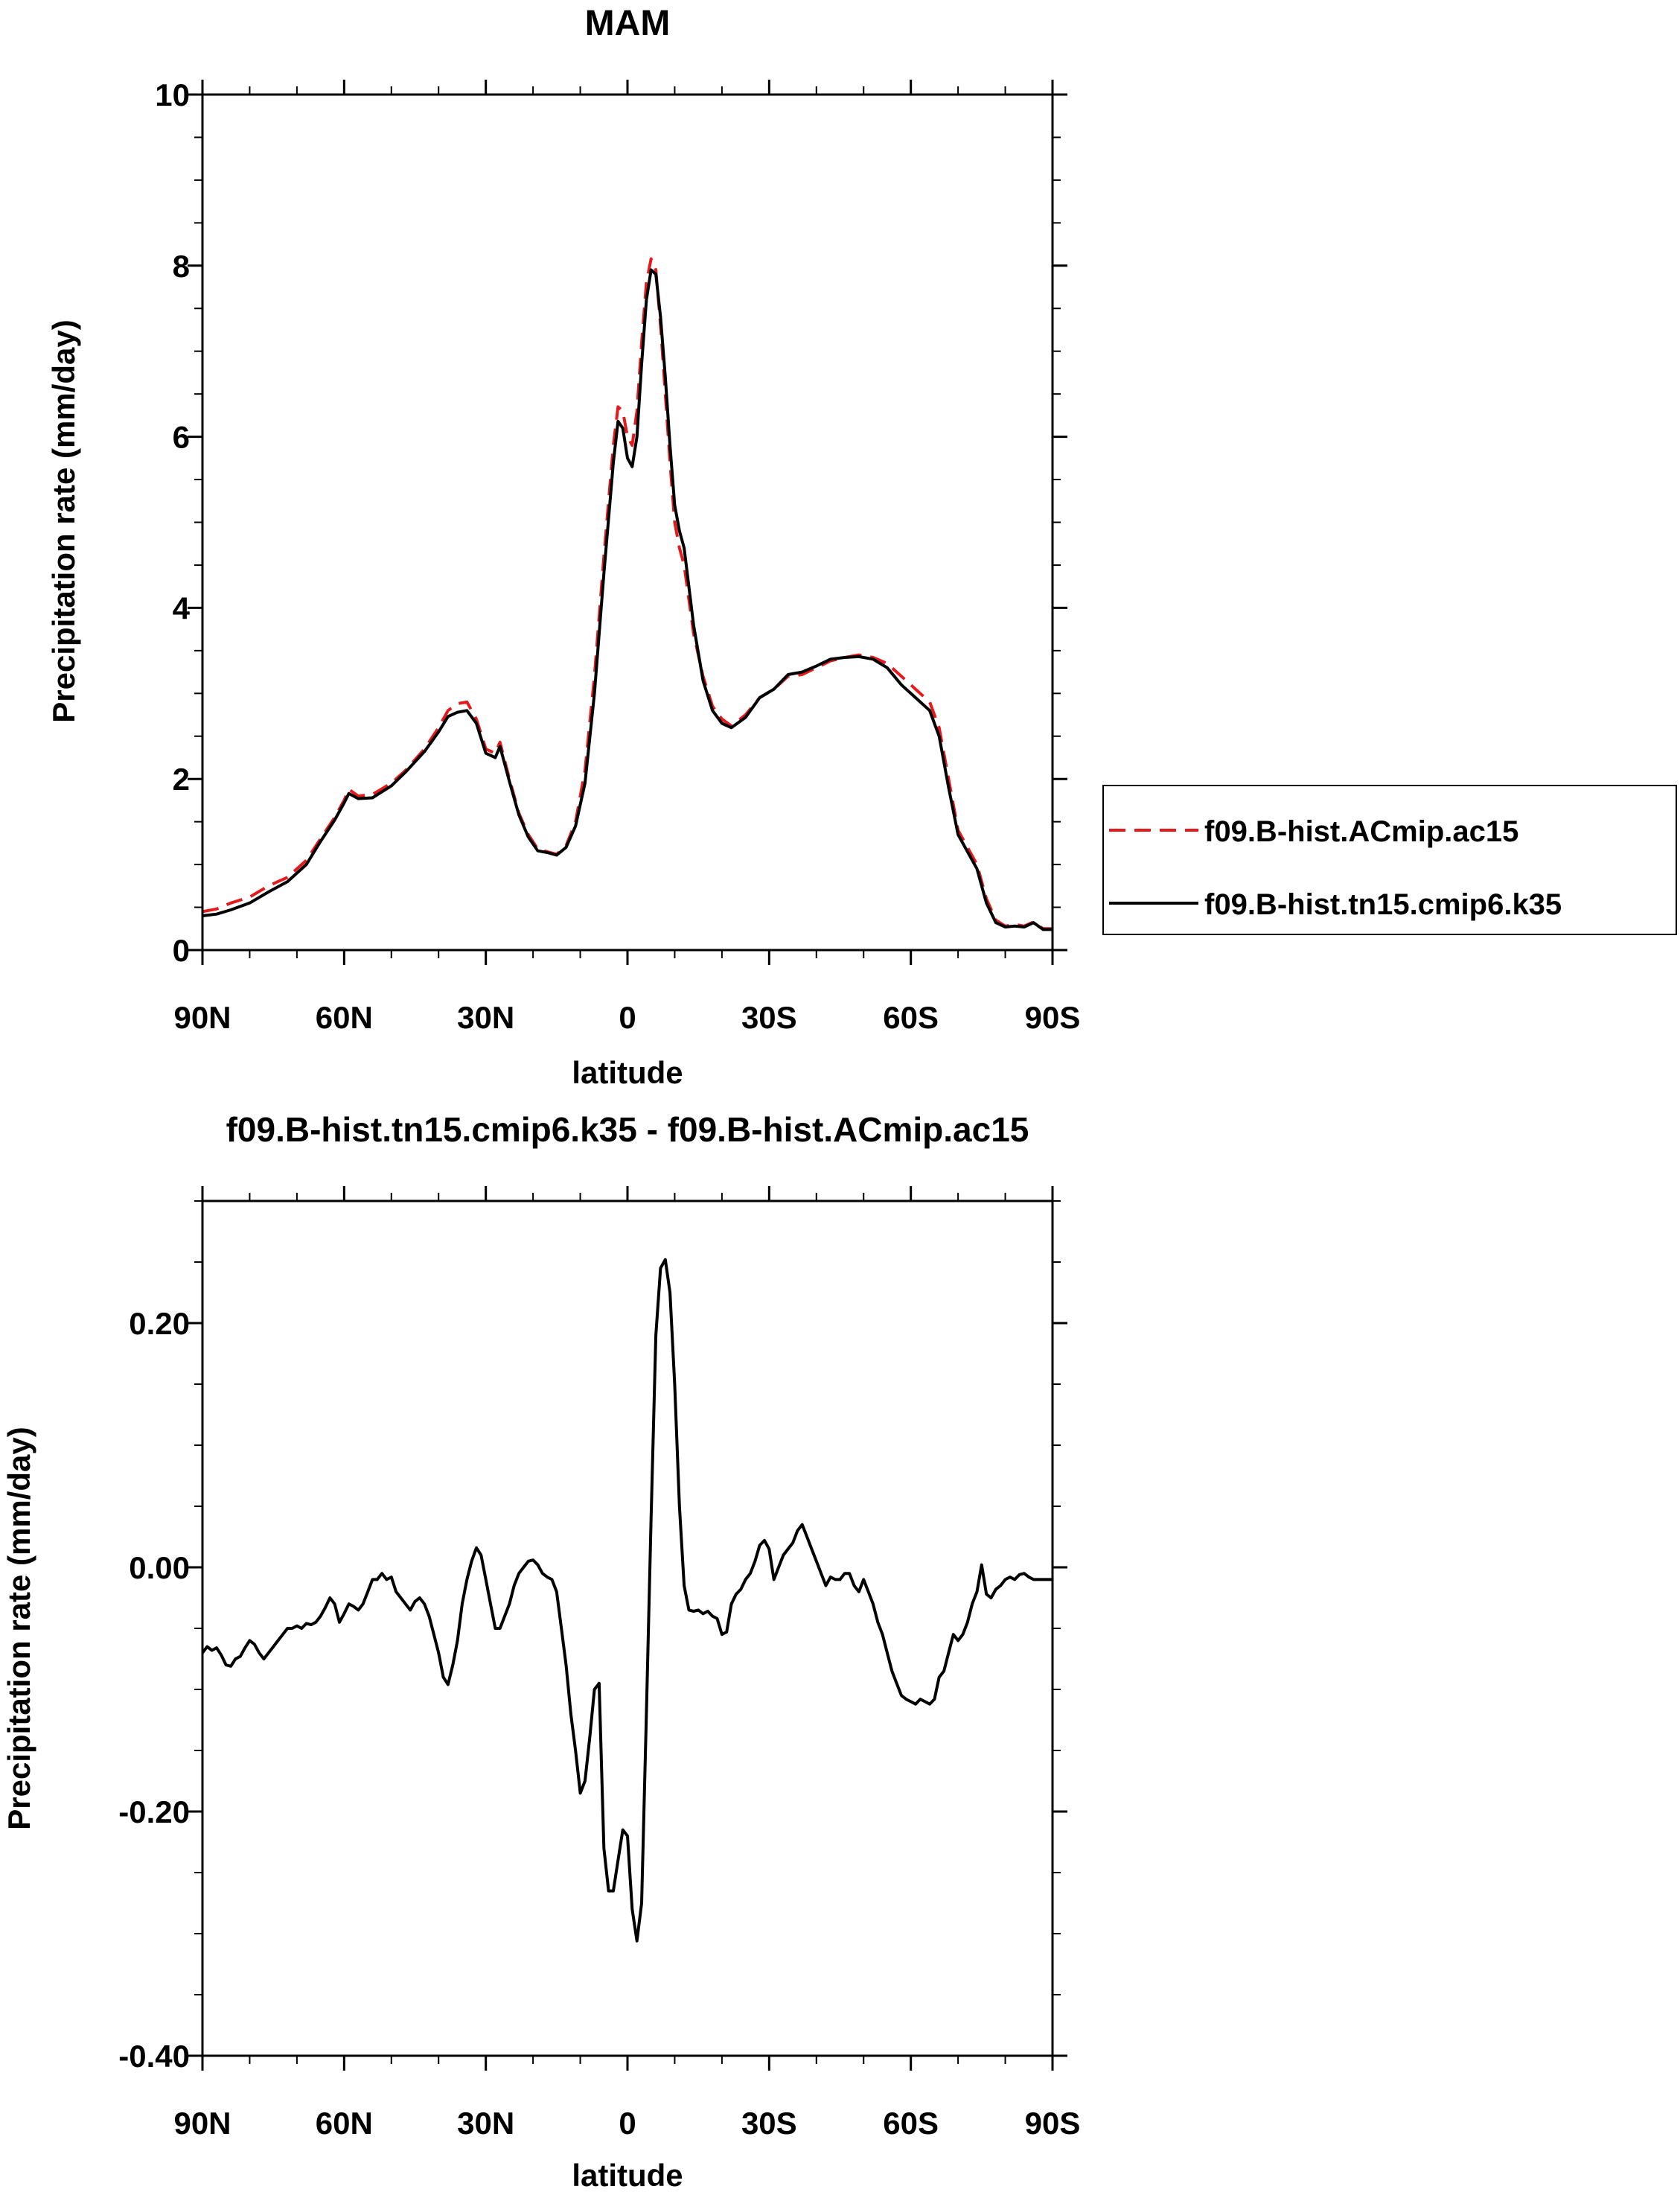 This screenshot has width=1680, height=2192. What do you see at coordinates (202, 1017) in the screenshot?
I see `top-x-tick-label: 90N` at bounding box center [202, 1017].